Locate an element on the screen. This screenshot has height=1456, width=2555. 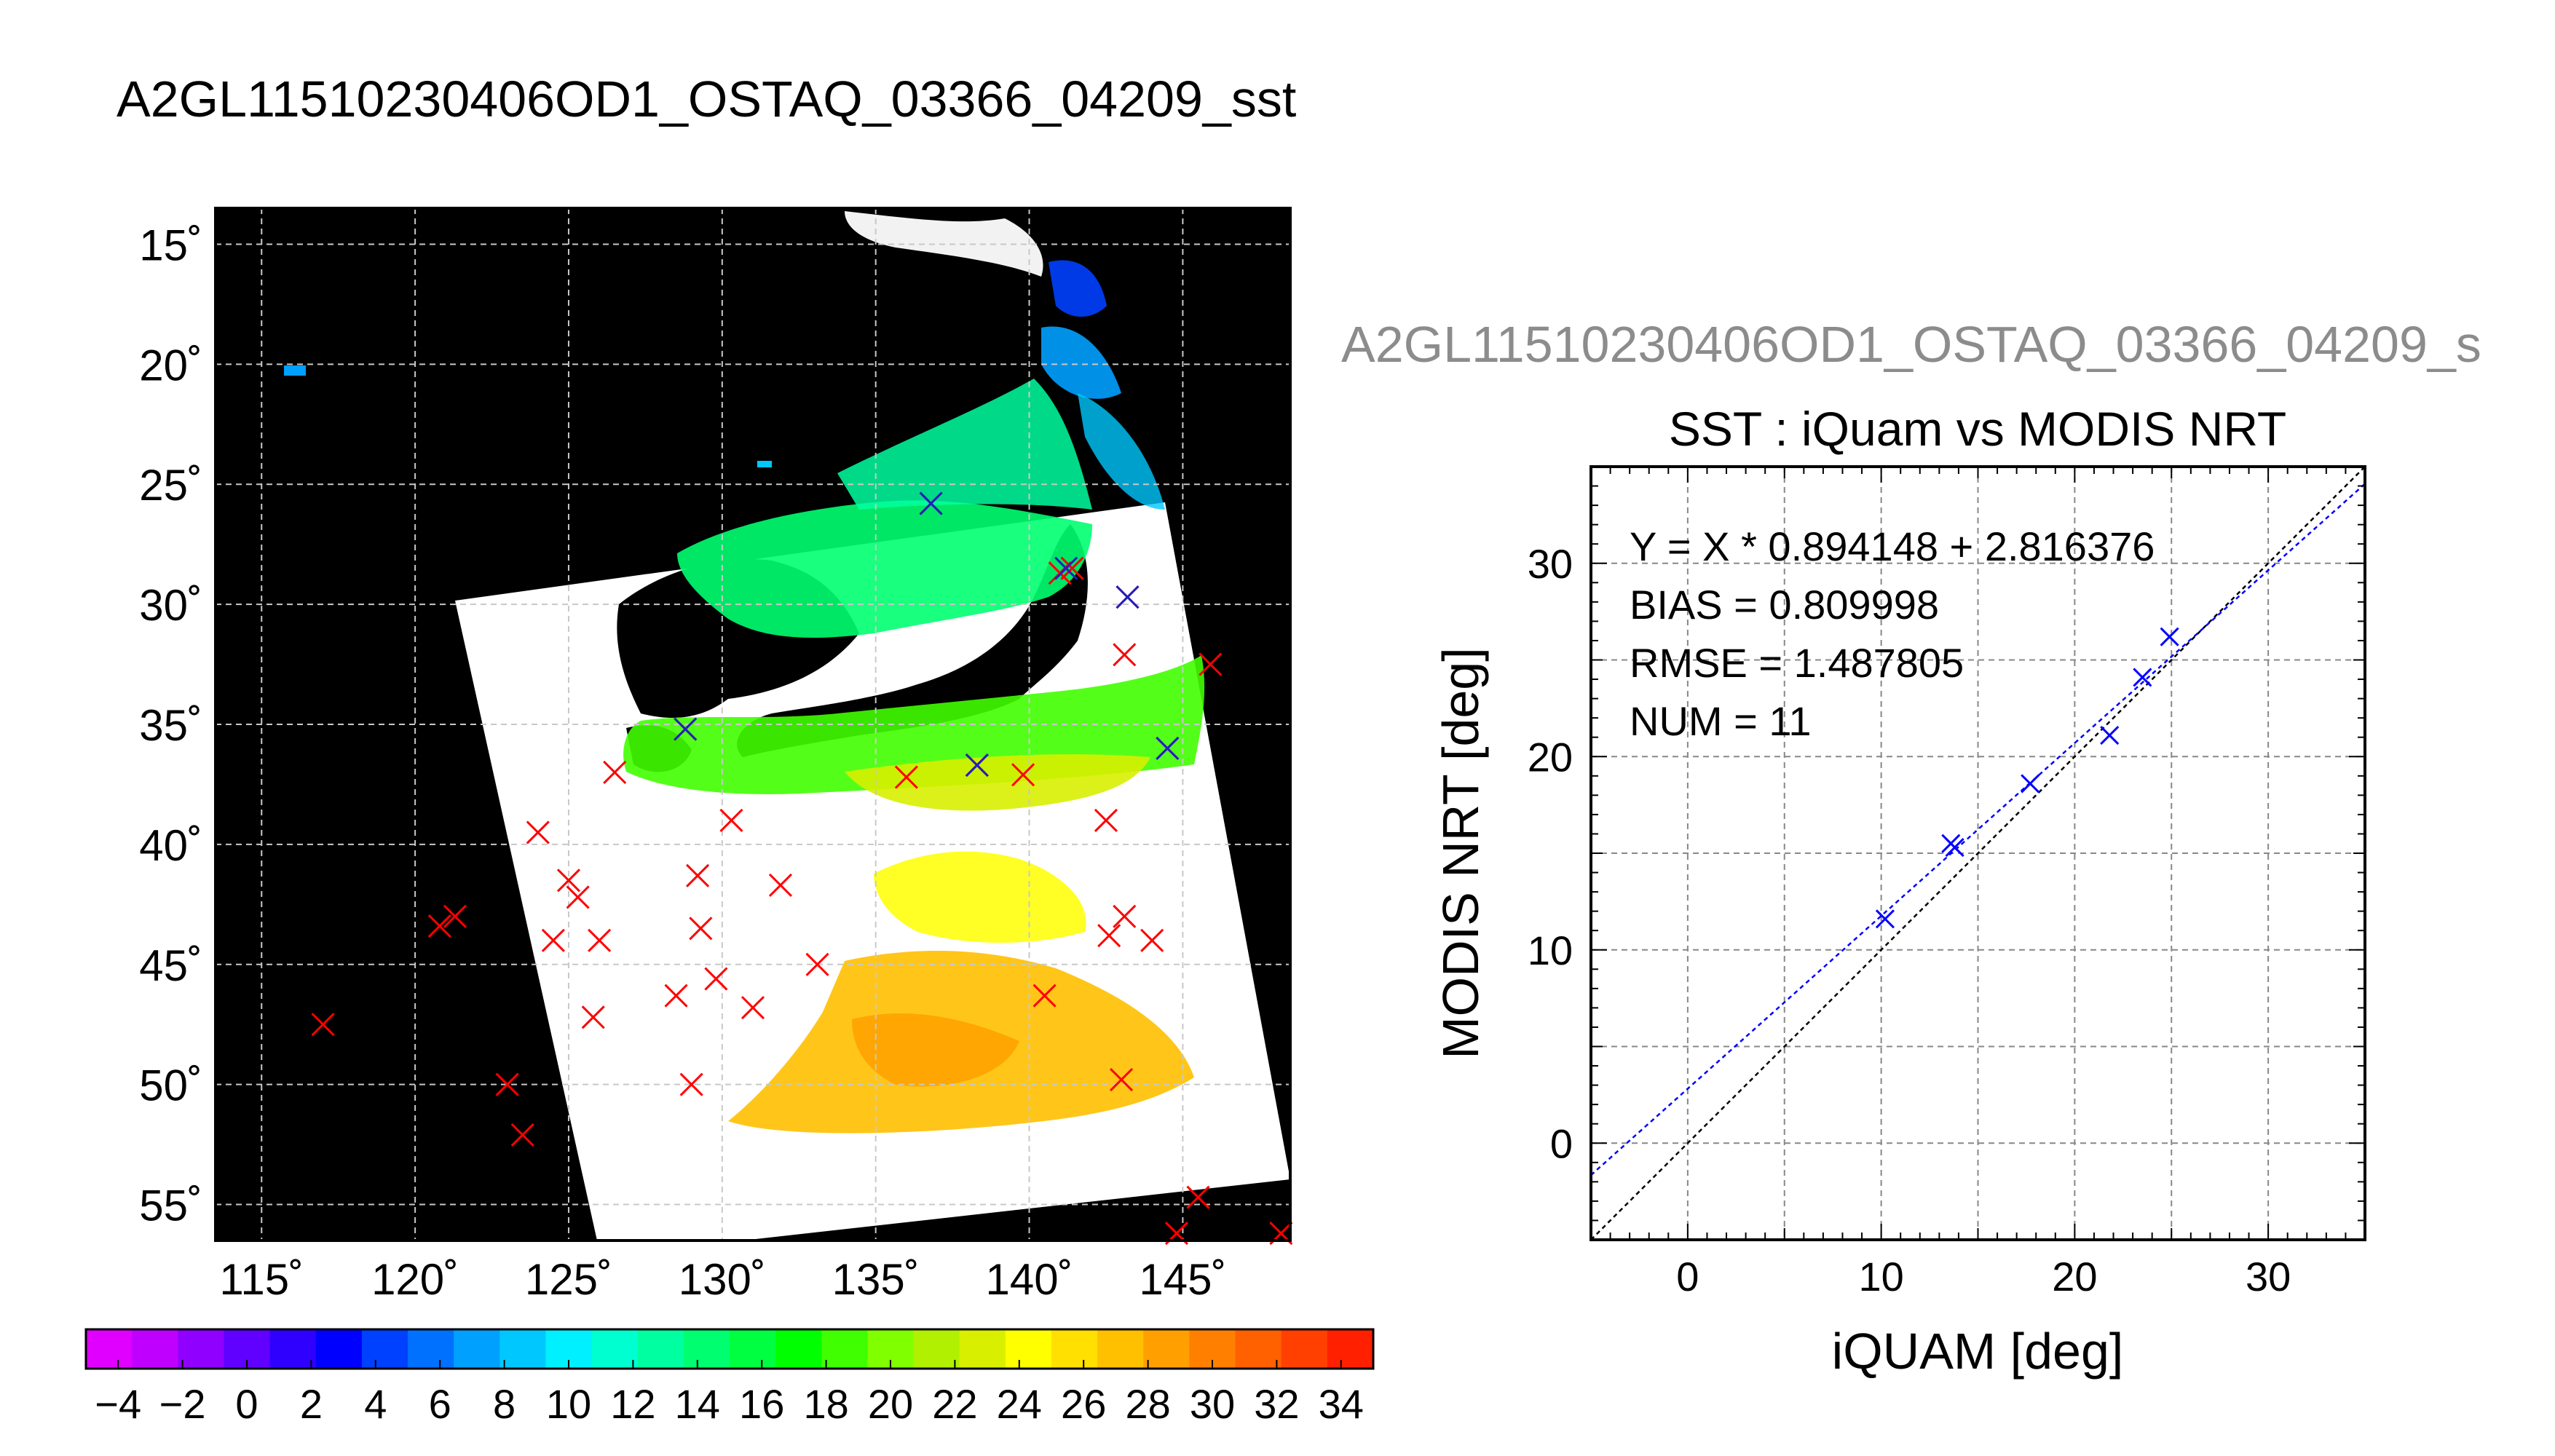
lat-tick-label: 30˚ is located at coordinates (170, 605).